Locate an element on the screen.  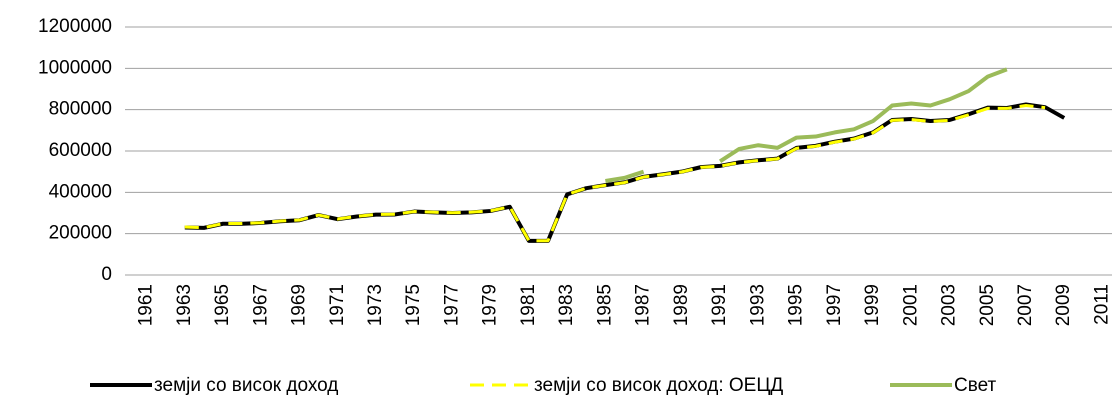
x-tick-label: 1987 is located at coordinates (643, 305).